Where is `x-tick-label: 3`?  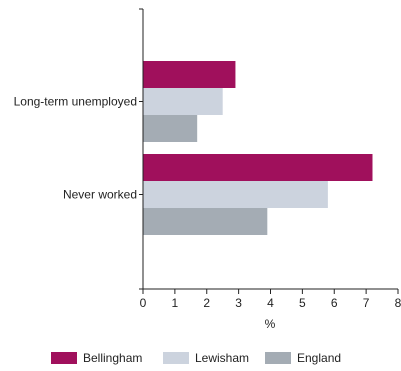
x-tick-label: 3 is located at coordinates (238, 303).